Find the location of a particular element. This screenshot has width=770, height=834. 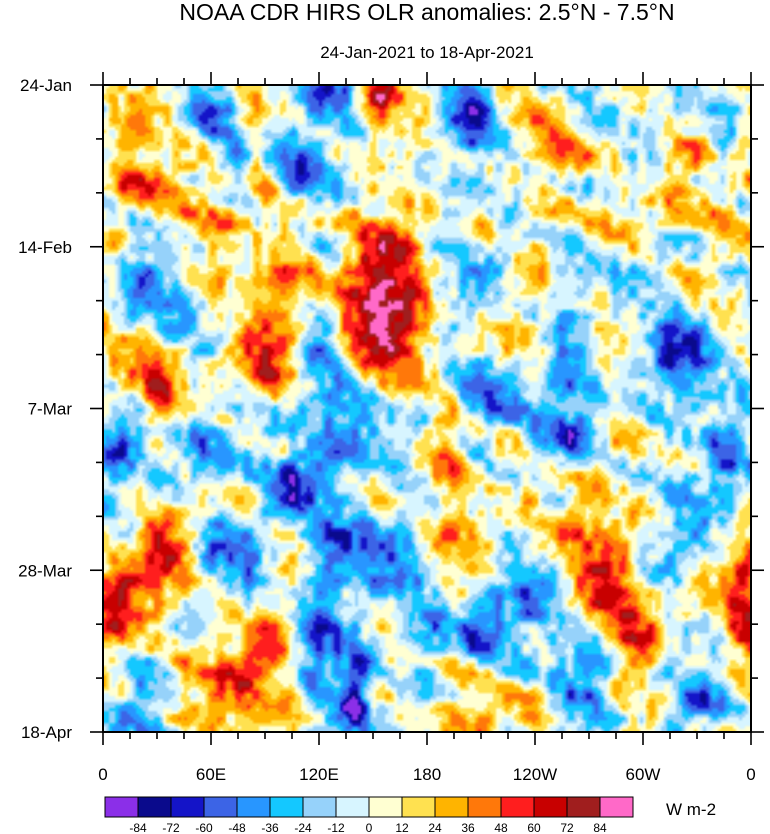

colorbar-label: 84 is located at coordinates (600, 827).